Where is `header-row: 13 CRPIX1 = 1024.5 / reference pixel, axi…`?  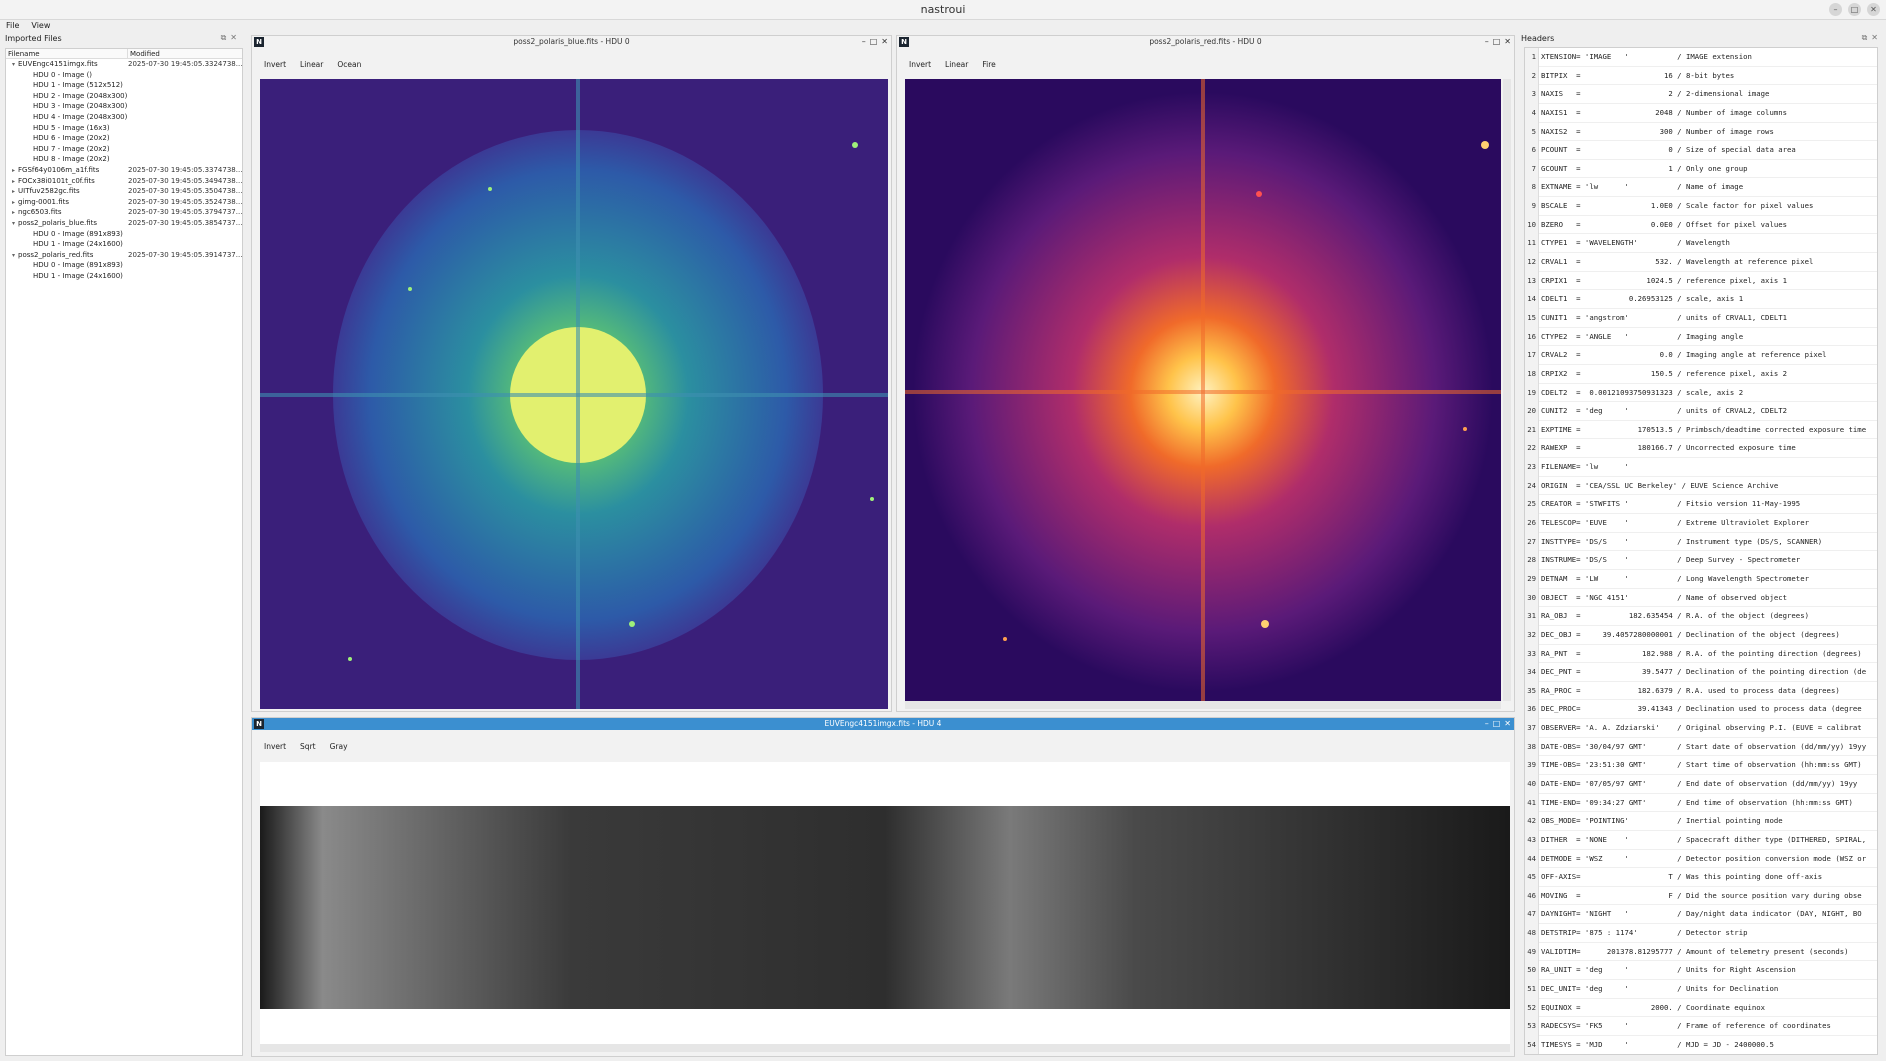
header-row: 13 CRPIX1 = 1024.5 / reference pixel, axi… is located at coordinates (1701, 281).